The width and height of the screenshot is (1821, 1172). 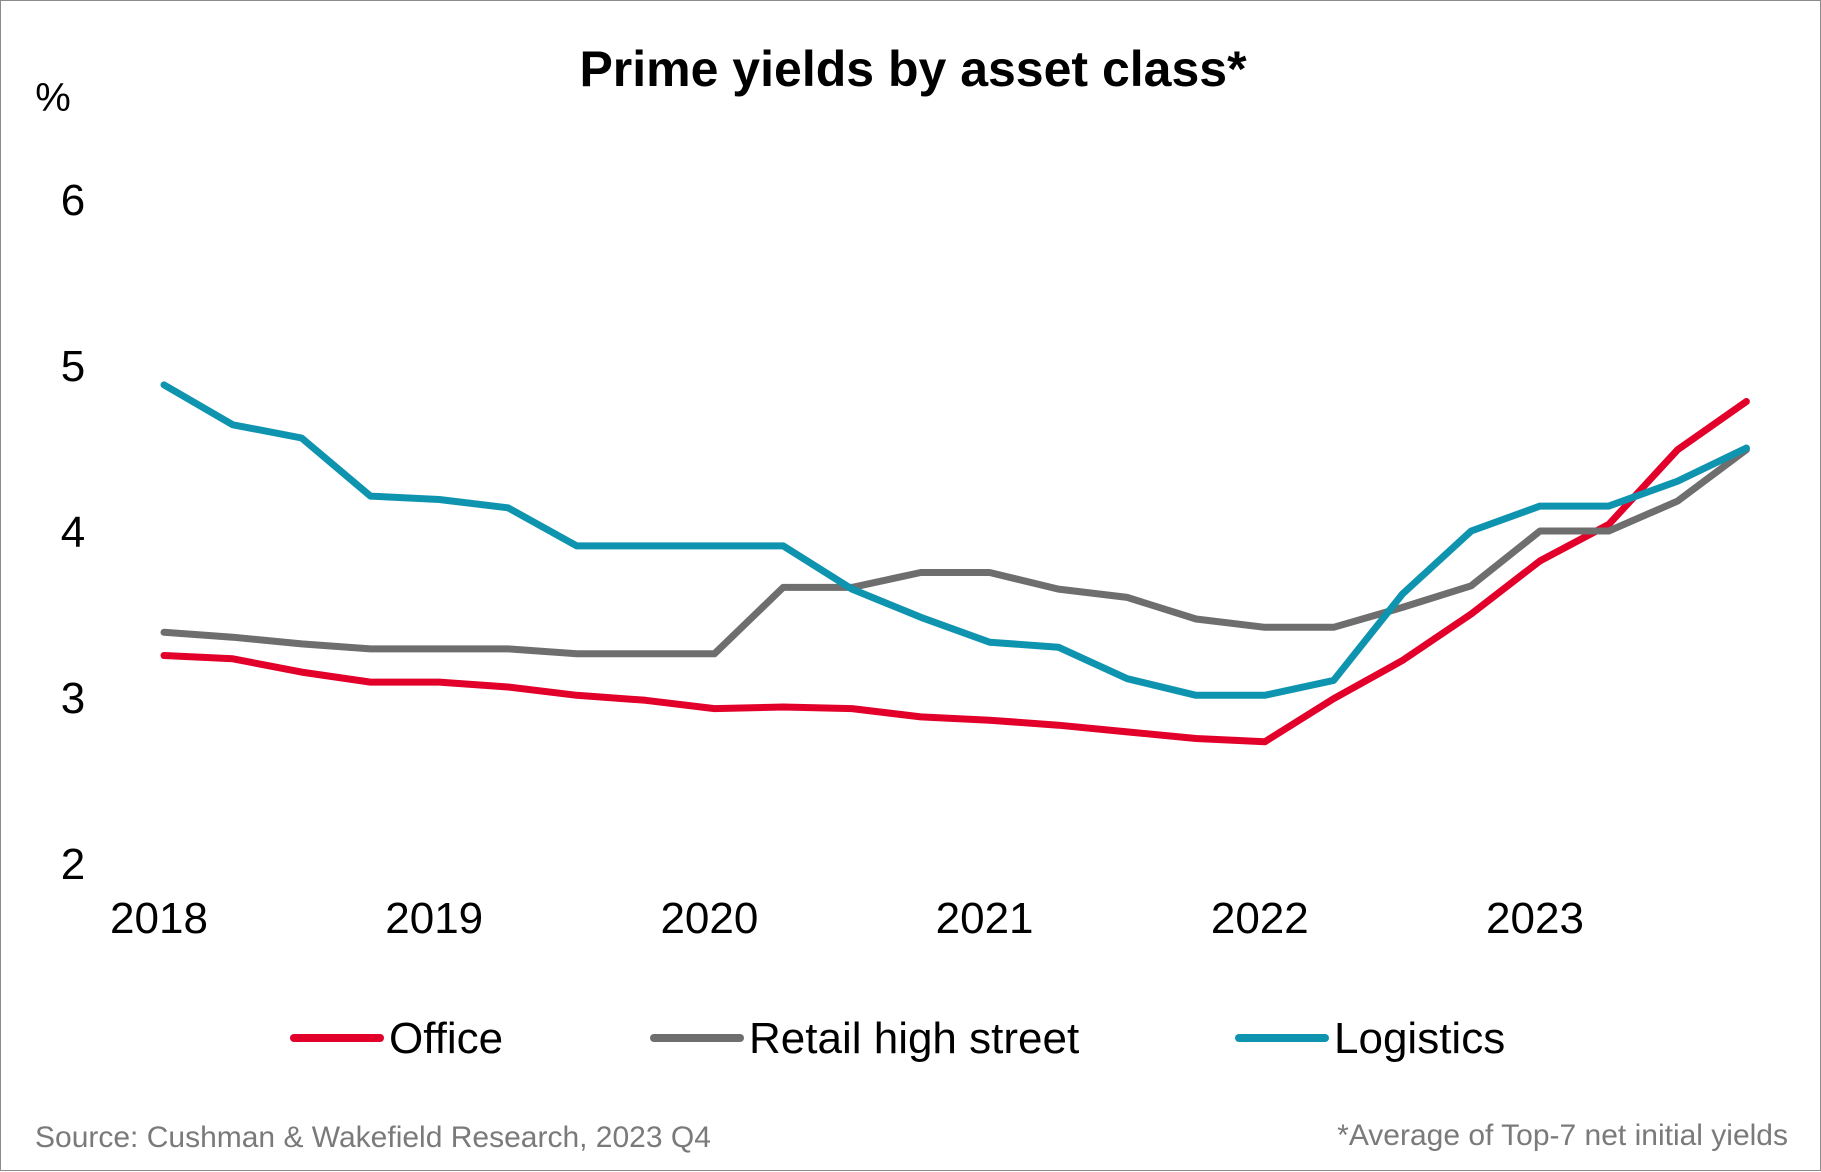 I want to click on x-tick-label: 2023, so click(x=1535, y=918).